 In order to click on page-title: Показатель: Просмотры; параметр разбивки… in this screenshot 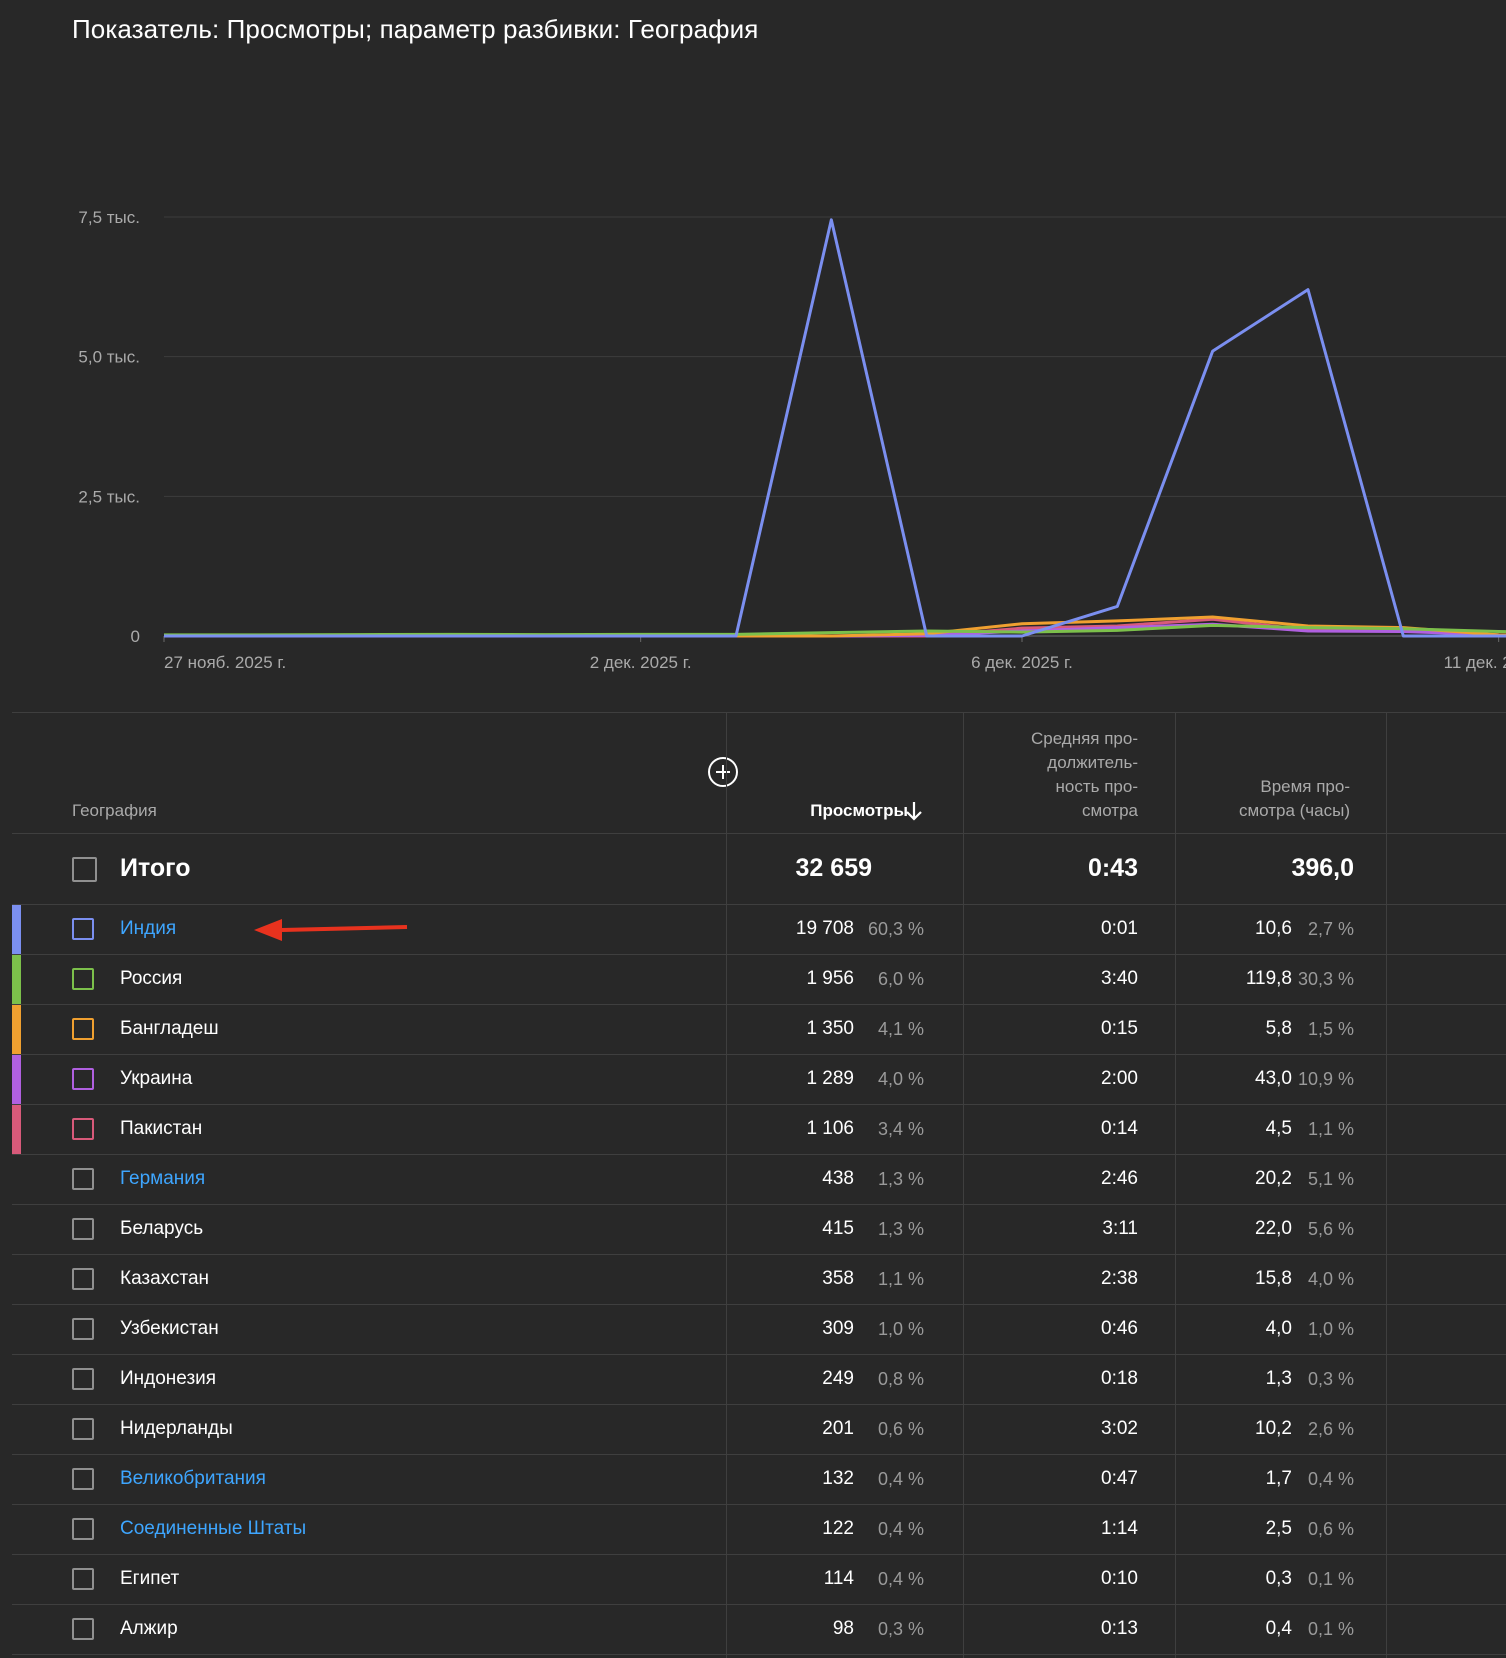, I will do `click(415, 29)`.